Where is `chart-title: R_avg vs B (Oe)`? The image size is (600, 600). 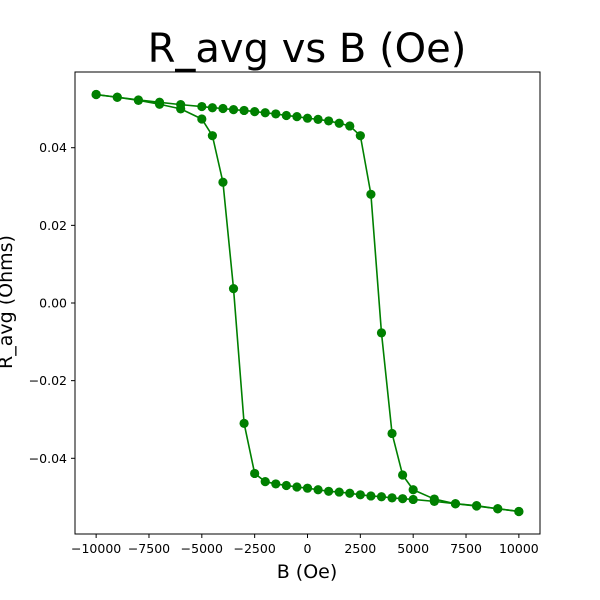
chart-title: R_avg vs B (Oe) is located at coordinates (307, 49).